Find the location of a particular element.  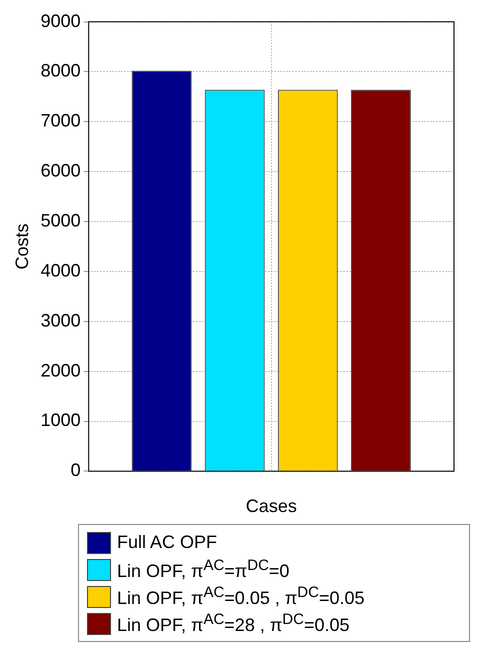

y-axis-title: Costs is located at coordinates (22, 246).